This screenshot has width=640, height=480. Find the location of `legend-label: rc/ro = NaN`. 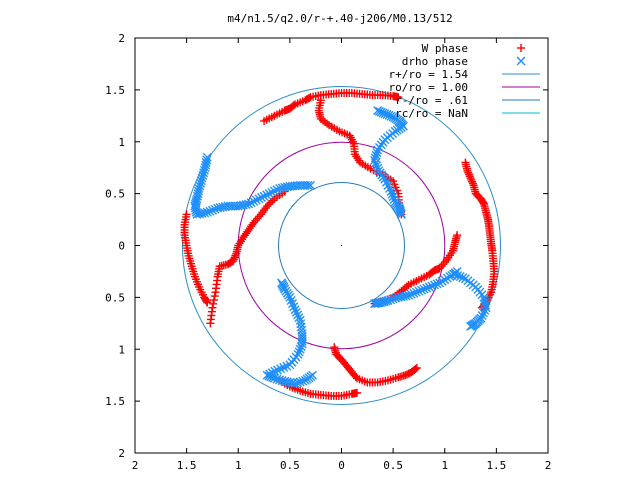

legend-label: rc/ro = NaN is located at coordinates (431, 113).